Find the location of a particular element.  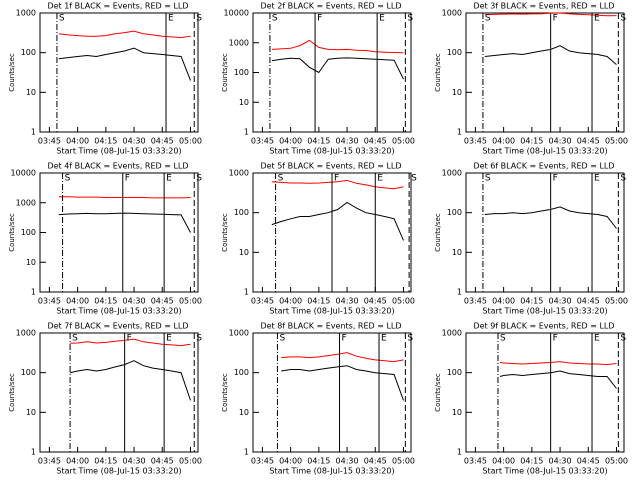

chart-title: Det 5f BLACK = Events, RED = LLD is located at coordinates (330, 166).